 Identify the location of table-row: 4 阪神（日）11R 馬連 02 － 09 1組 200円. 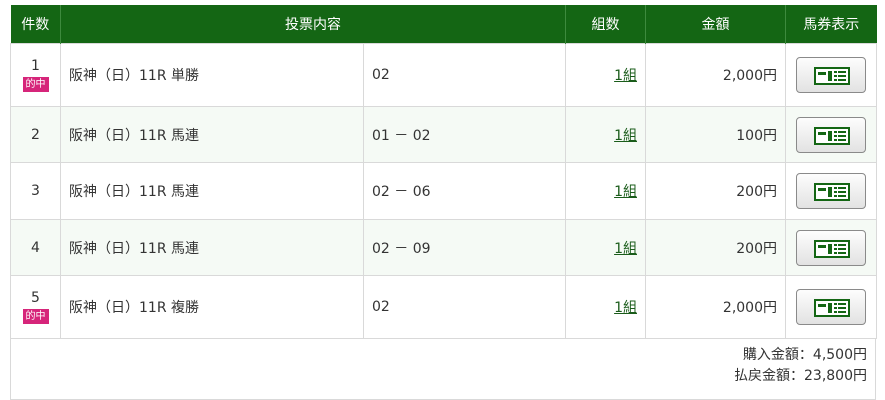
(443, 247).